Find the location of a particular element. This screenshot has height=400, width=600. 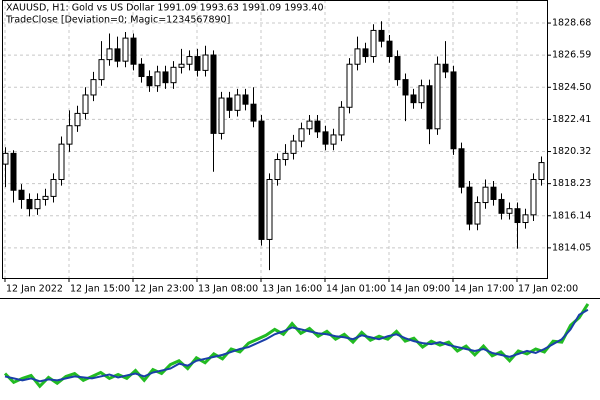

x-tick-label: 12 Jan 2022 is located at coordinates (34, 289).